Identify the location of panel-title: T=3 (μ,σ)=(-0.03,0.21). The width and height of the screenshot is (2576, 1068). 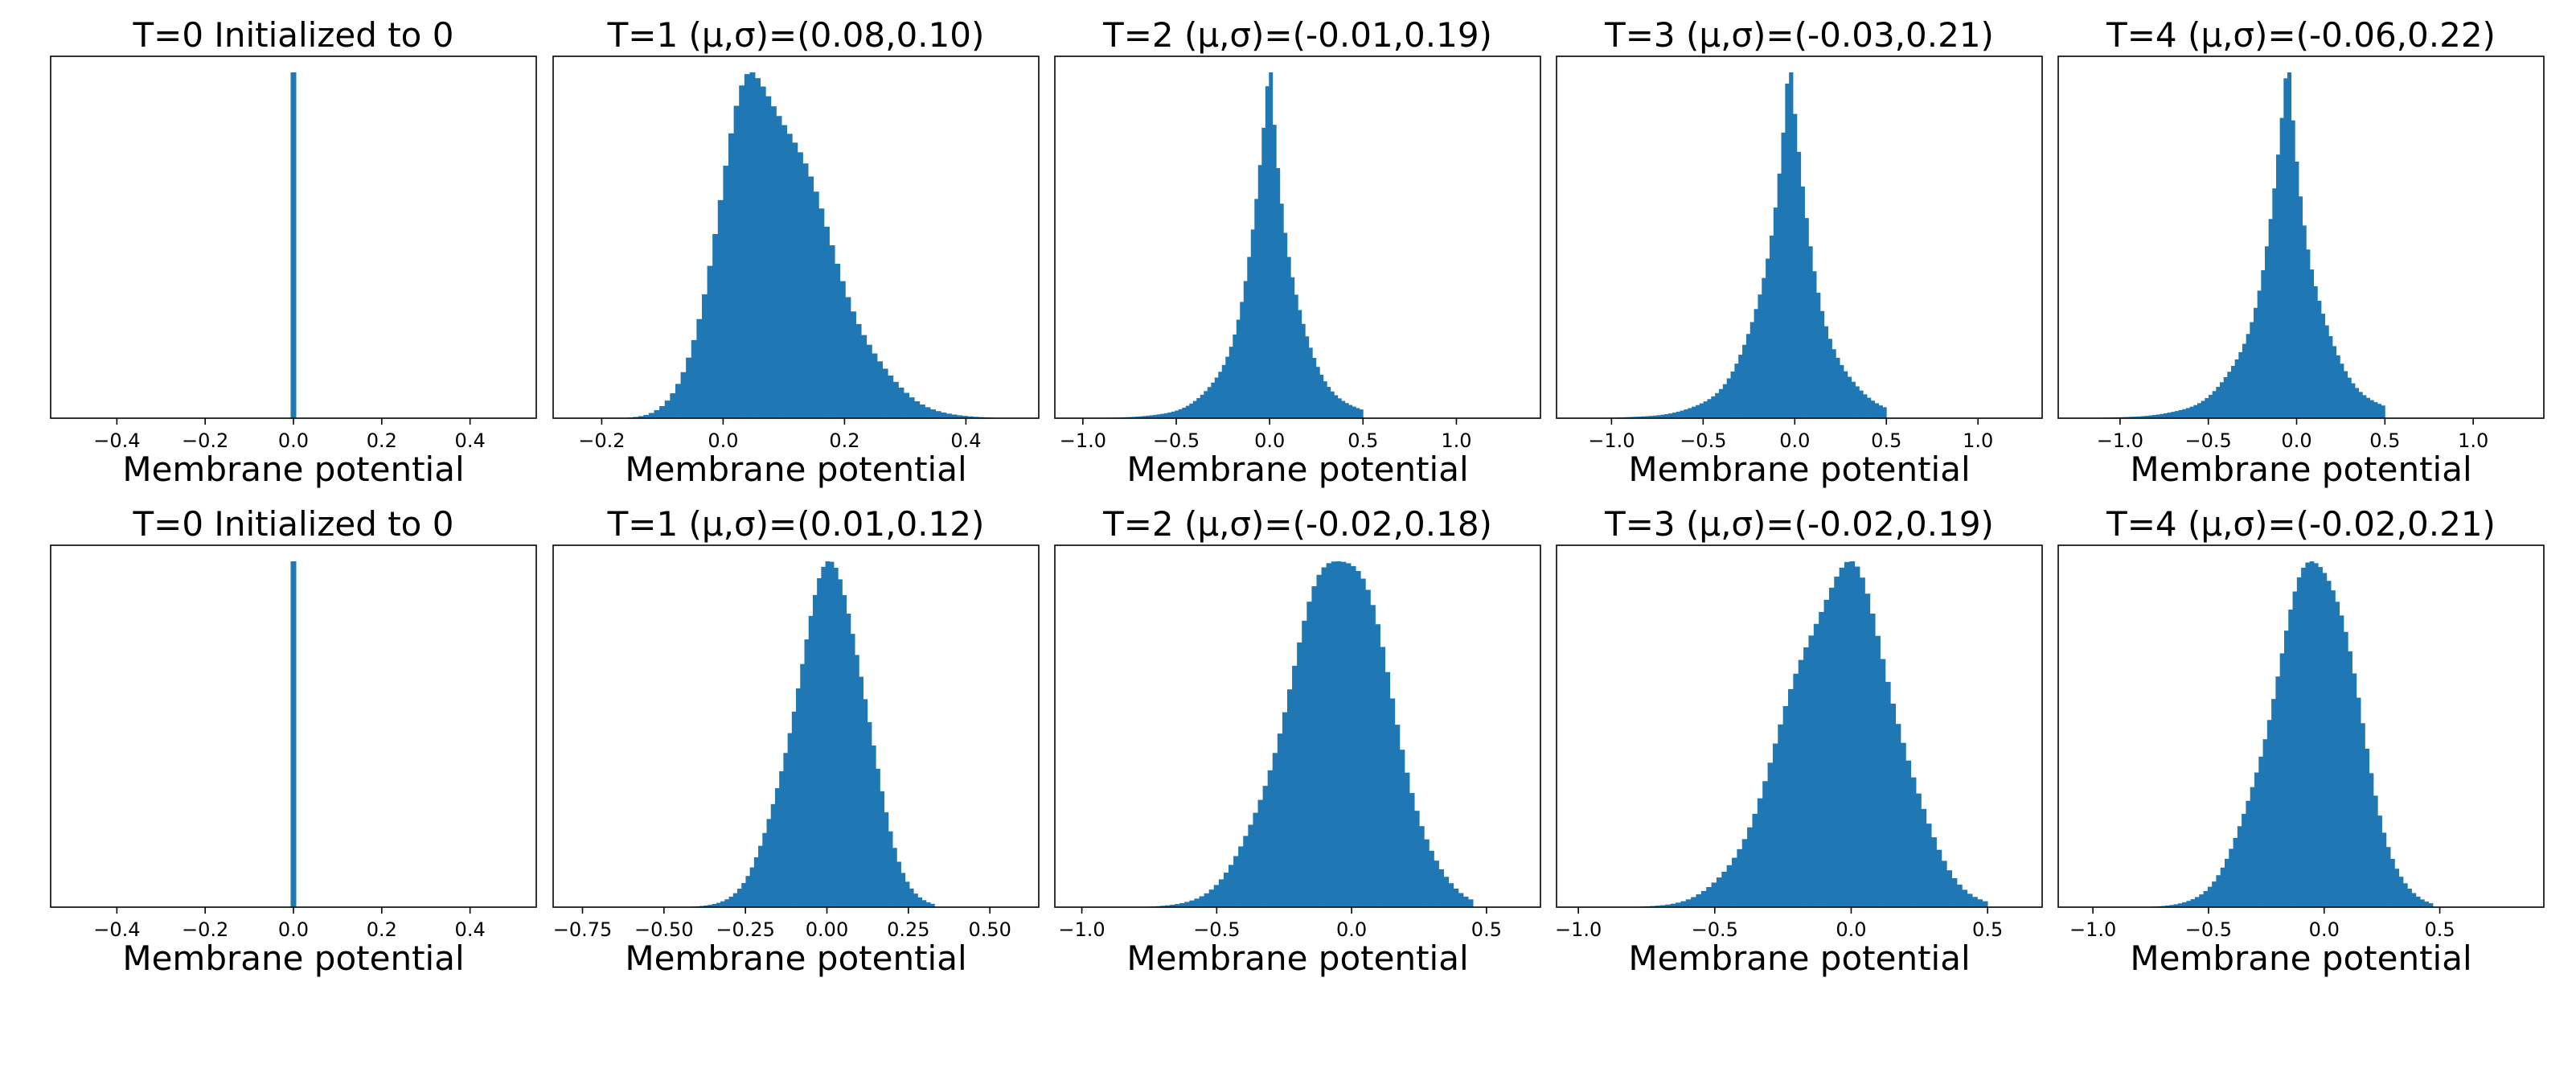
(1799, 35).